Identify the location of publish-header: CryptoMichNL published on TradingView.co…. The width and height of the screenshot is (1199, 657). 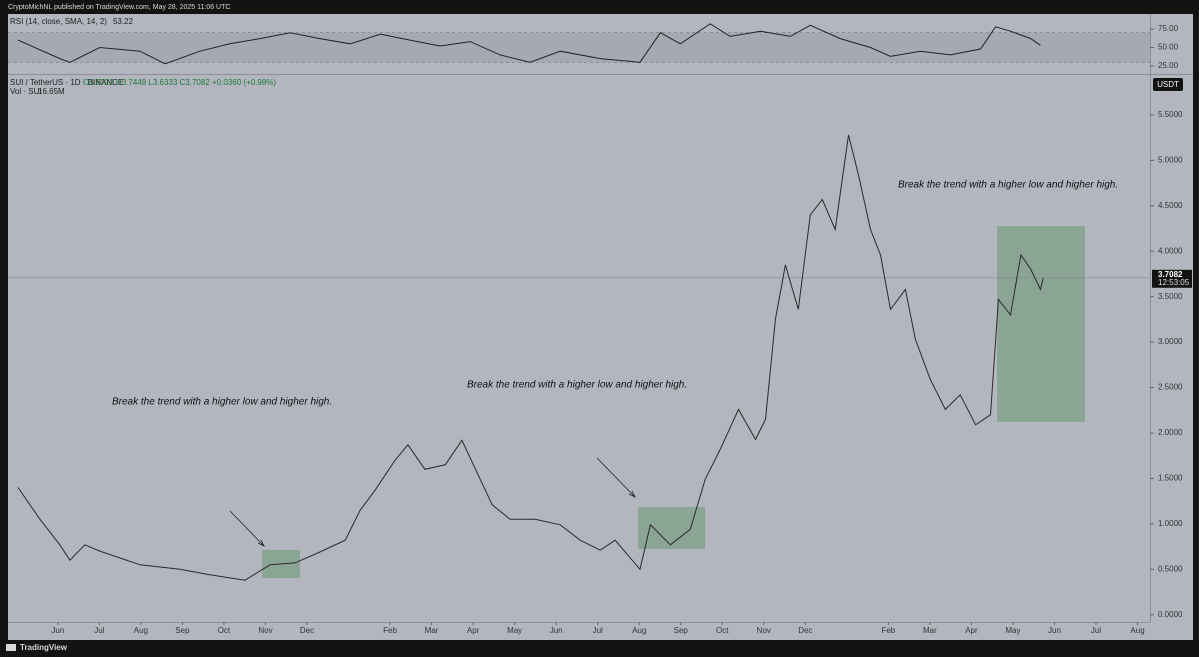
(119, 7).